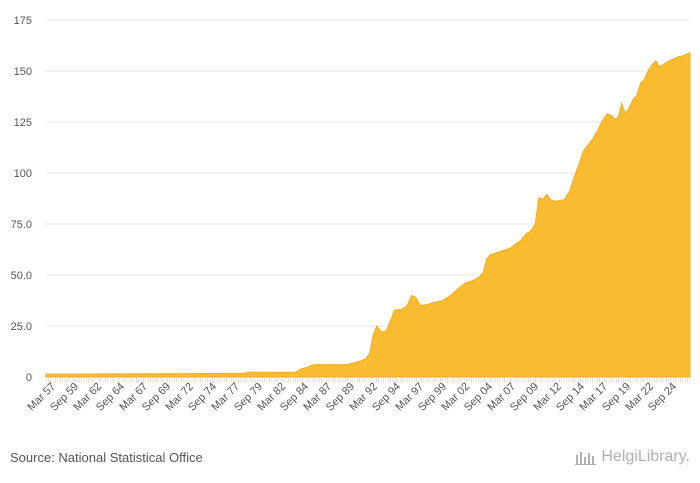 The height and width of the screenshot is (483, 700). Describe the element at coordinates (586, 458) in the screenshot. I see `library-icon` at that location.